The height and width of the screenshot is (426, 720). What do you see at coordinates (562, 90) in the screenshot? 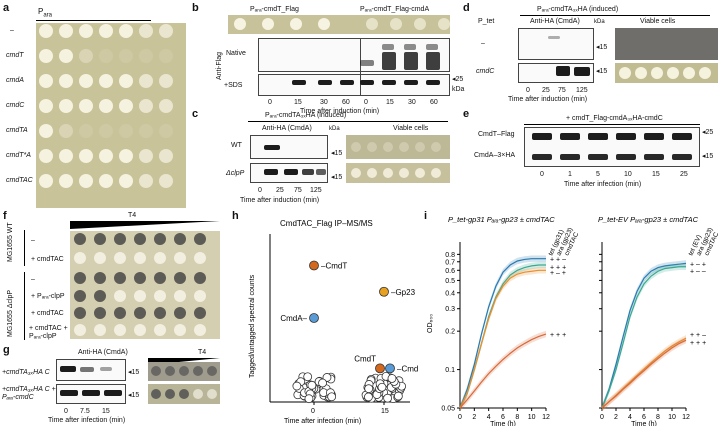
I see `d-tick: 75` at bounding box center [562, 90].